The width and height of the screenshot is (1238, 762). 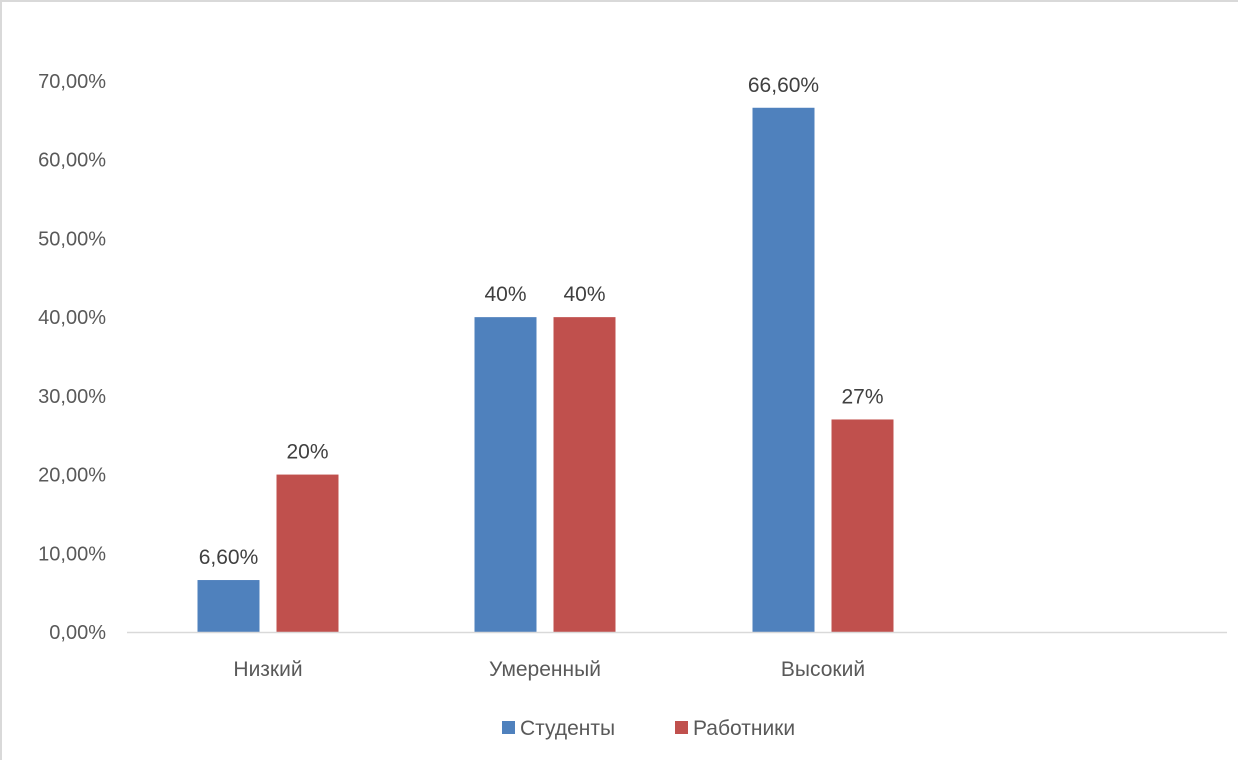 I want to click on data-label-1-2: 27%, so click(x=862, y=396).